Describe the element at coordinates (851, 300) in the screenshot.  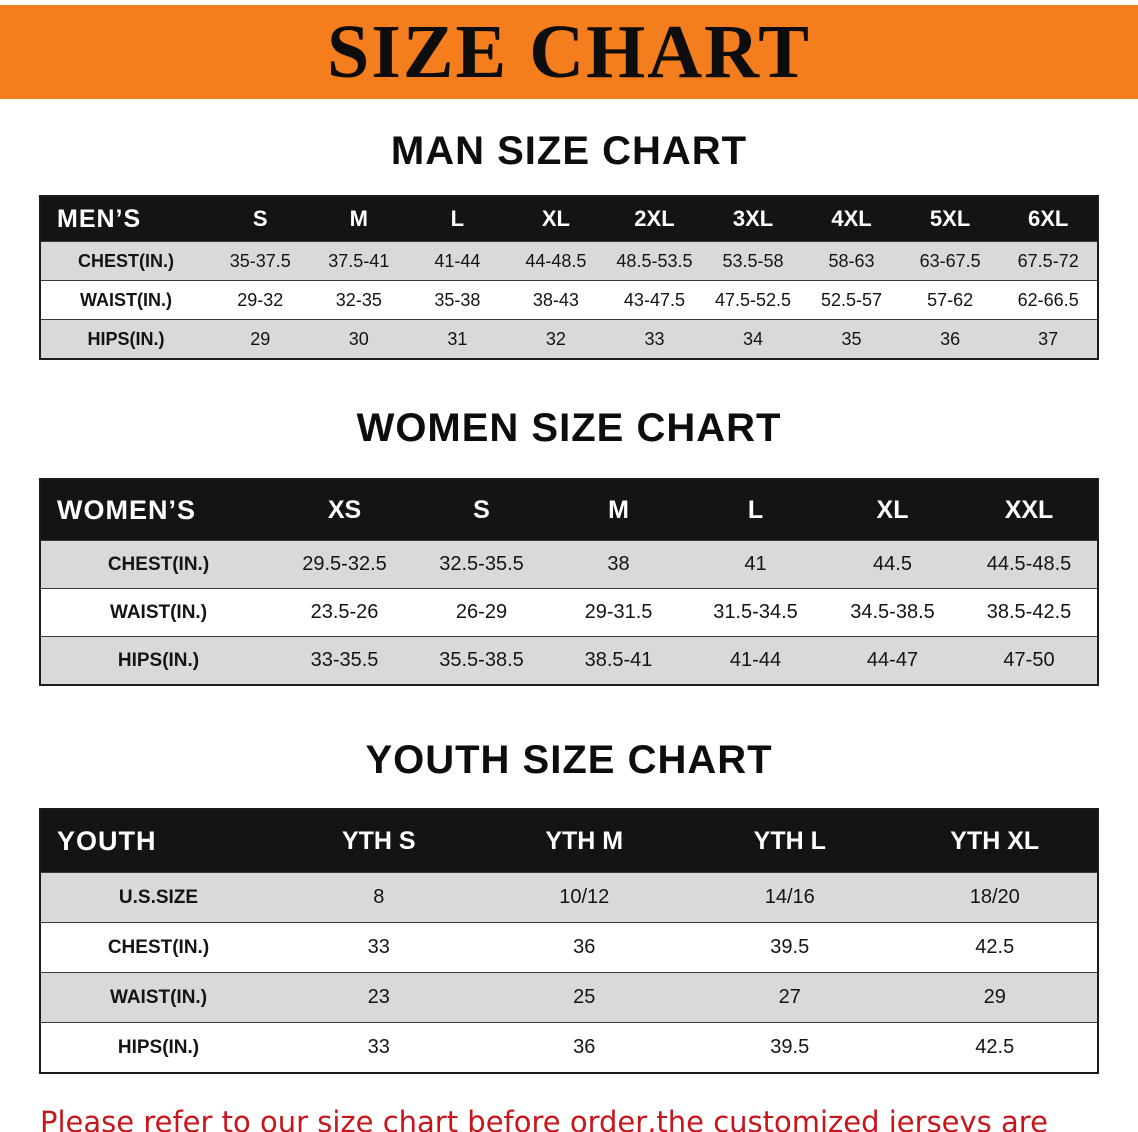
I see `size-value: 52.5-57` at that location.